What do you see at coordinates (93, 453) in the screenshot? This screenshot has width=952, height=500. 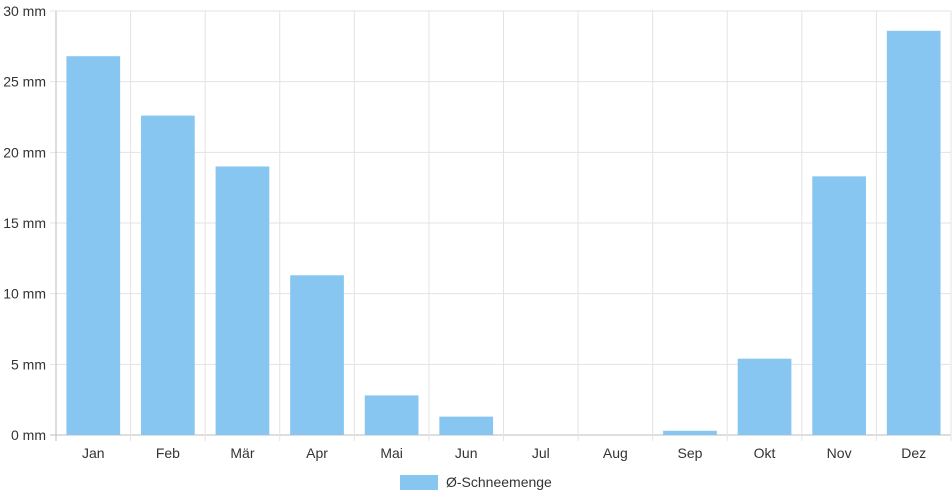 I see `x-tick-label: Jan` at bounding box center [93, 453].